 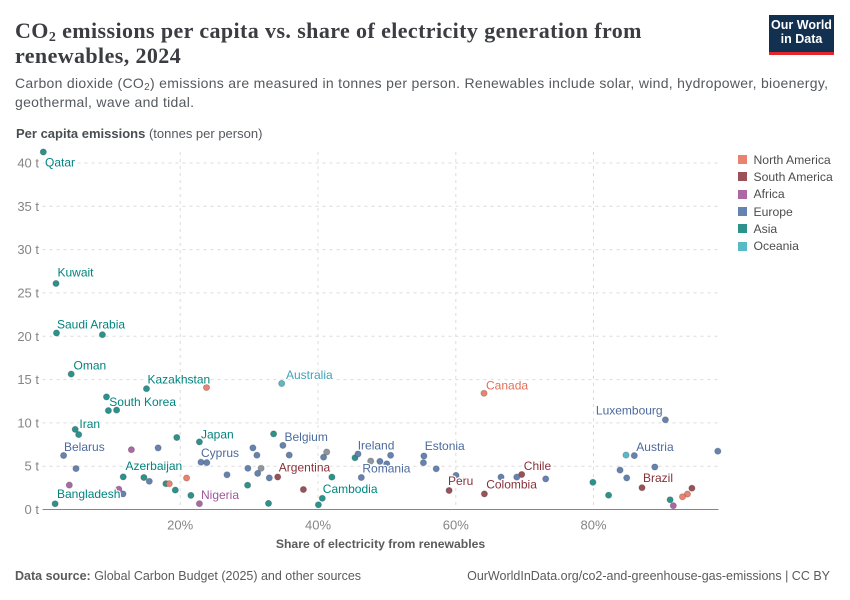 I want to click on svg-text: 35 t, so click(x=28, y=206).